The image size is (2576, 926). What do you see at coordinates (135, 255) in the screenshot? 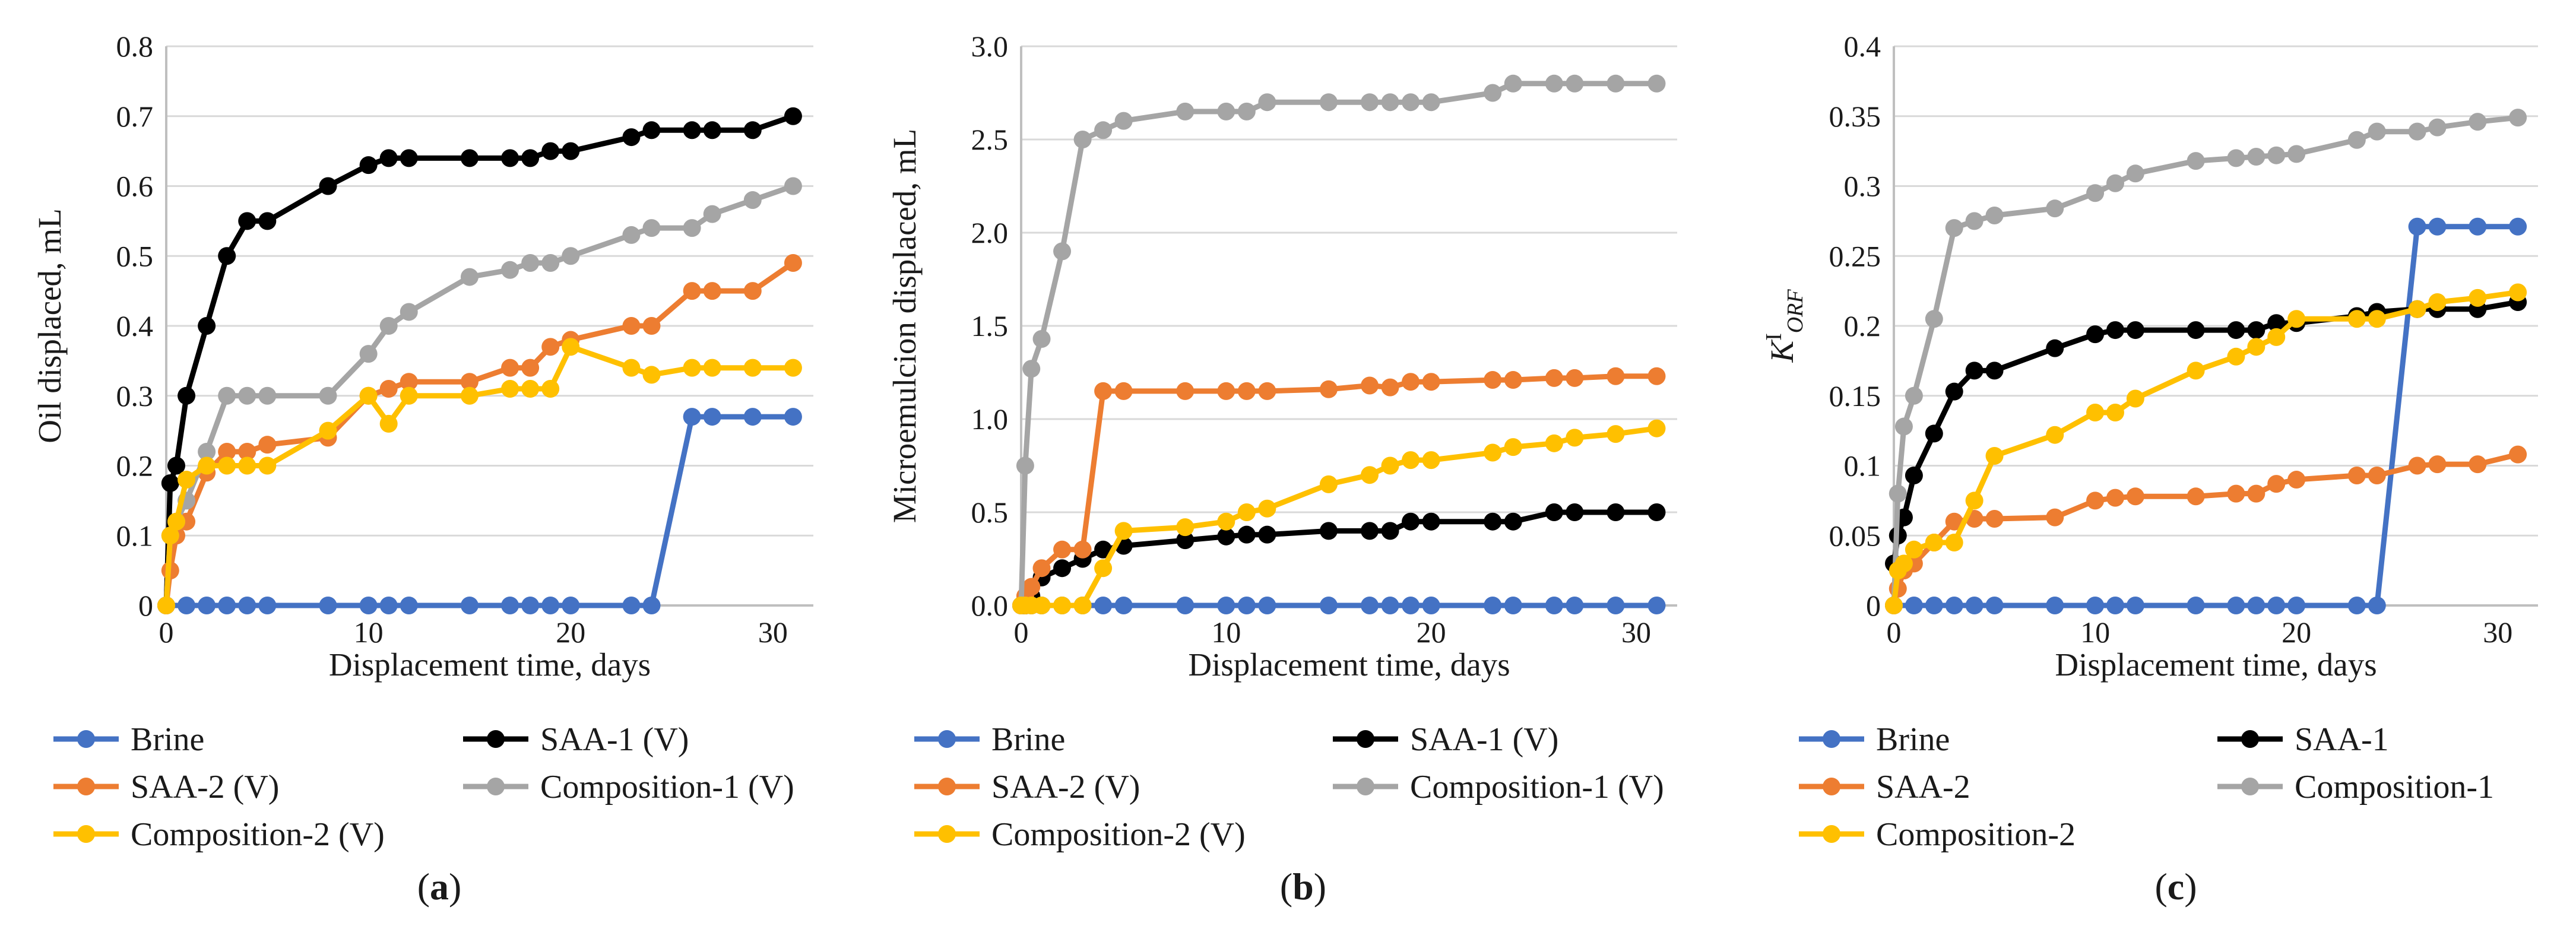
I see `y-tick-label: 0.5` at bounding box center [135, 255].